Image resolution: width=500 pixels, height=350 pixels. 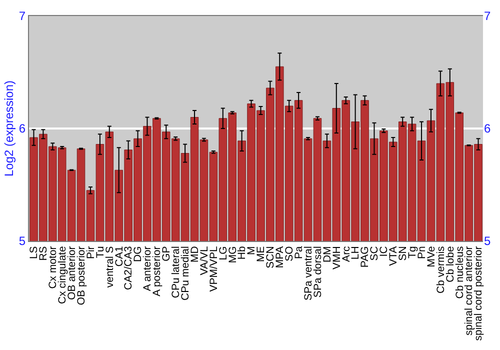 I want to click on x-tick-label: SPa dorsal, so click(x=318, y=272).